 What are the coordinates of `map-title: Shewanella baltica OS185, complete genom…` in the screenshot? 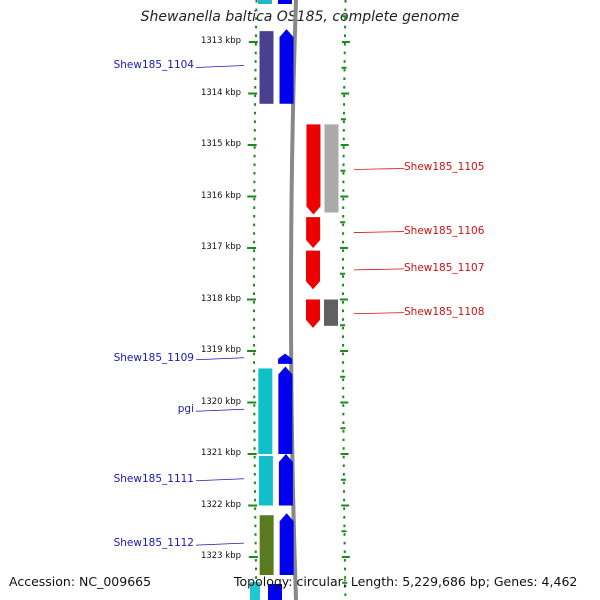 It's located at (300, 17).